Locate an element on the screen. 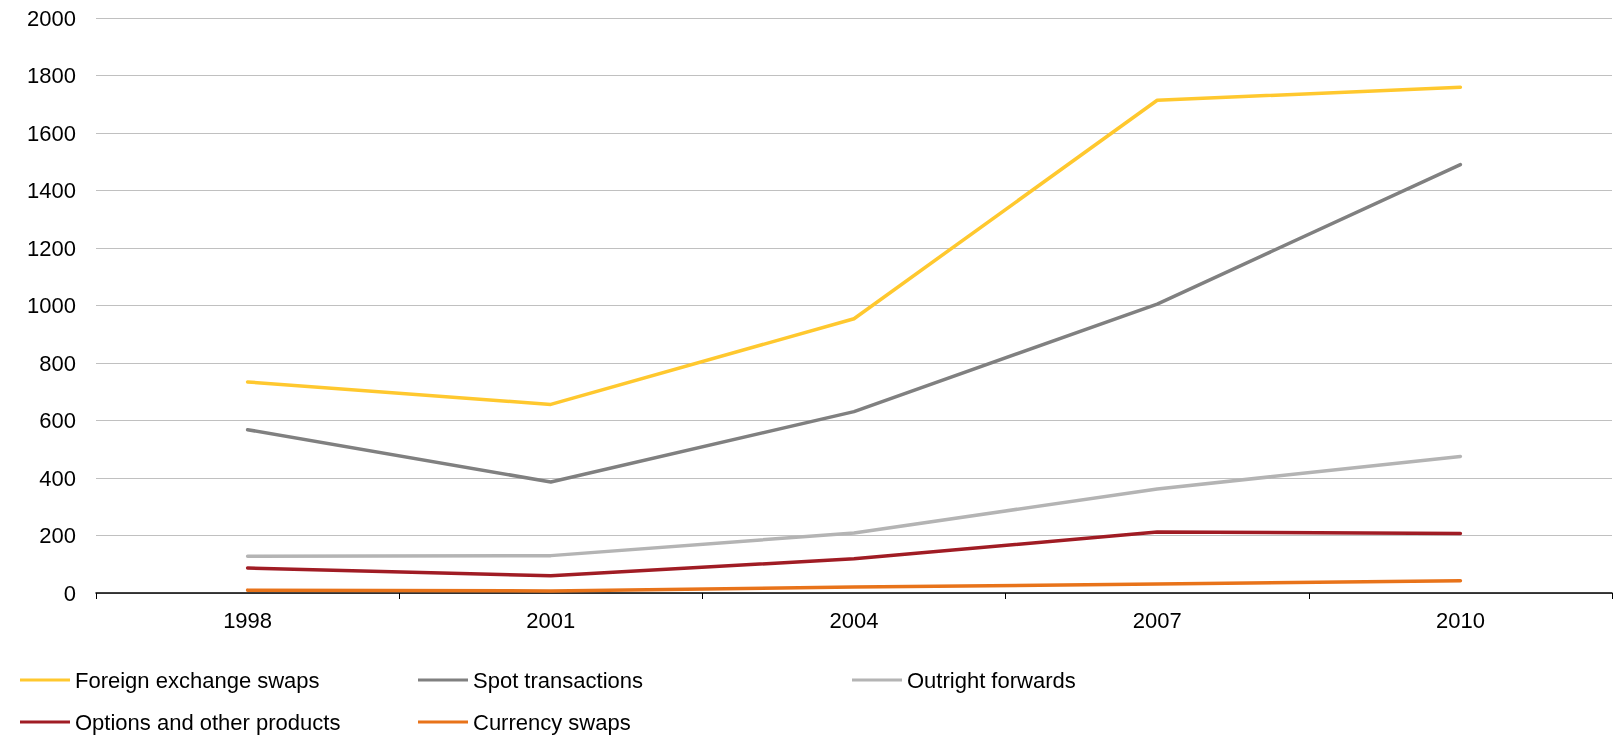 Image resolution: width=1614 pixels, height=752 pixels. y-tick-label: 2000 is located at coordinates (51, 18).